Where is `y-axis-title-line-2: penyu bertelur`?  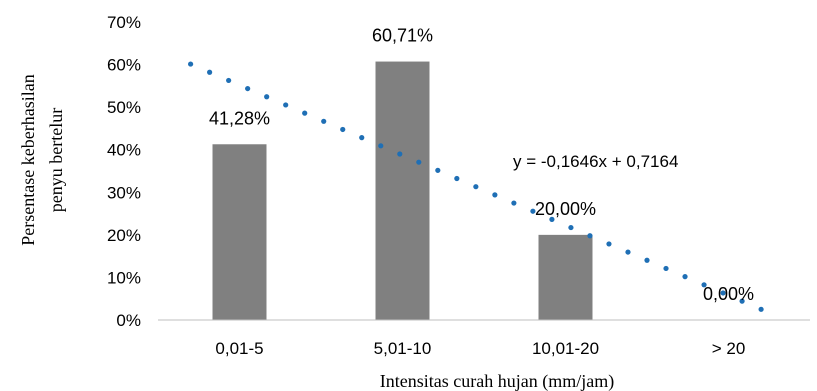
y-axis-title-line-2: penyu bertelur is located at coordinates (56, 160).